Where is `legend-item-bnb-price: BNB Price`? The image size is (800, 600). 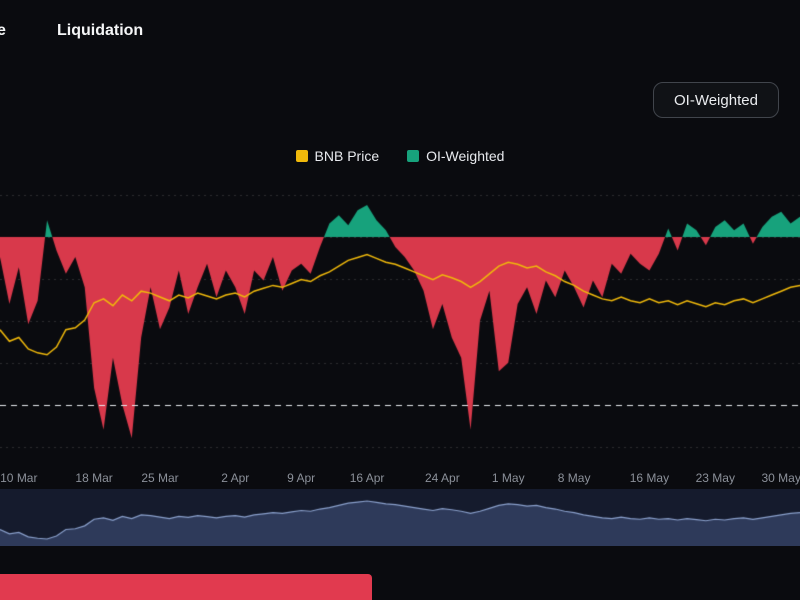 legend-item-bnb-price: BNB Price is located at coordinates (337, 156).